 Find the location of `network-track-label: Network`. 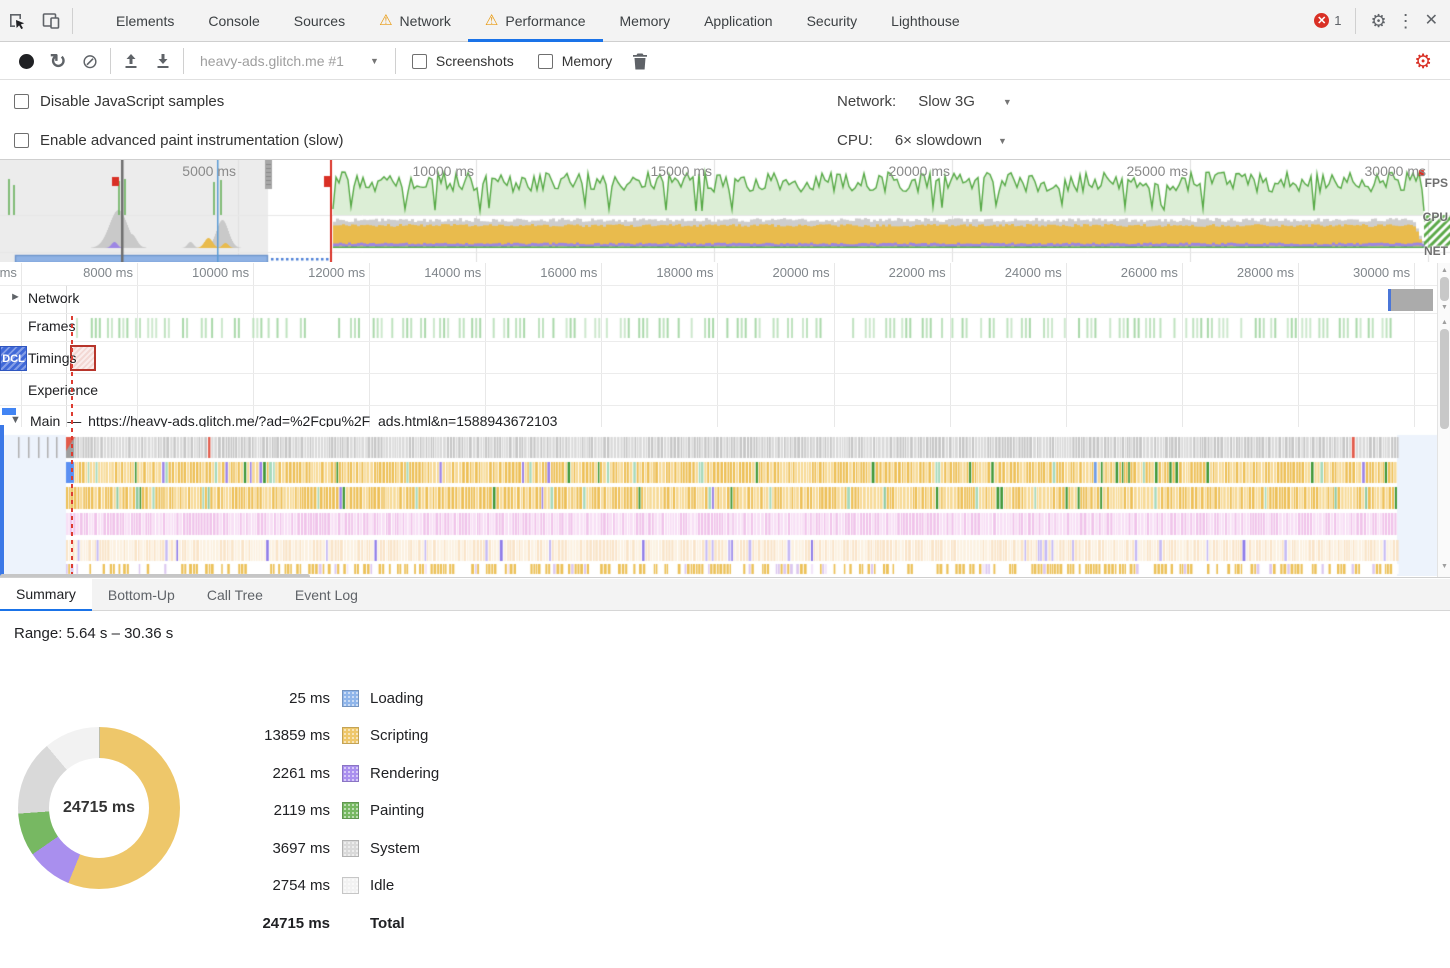

network-track-label: Network is located at coordinates (54, 298).